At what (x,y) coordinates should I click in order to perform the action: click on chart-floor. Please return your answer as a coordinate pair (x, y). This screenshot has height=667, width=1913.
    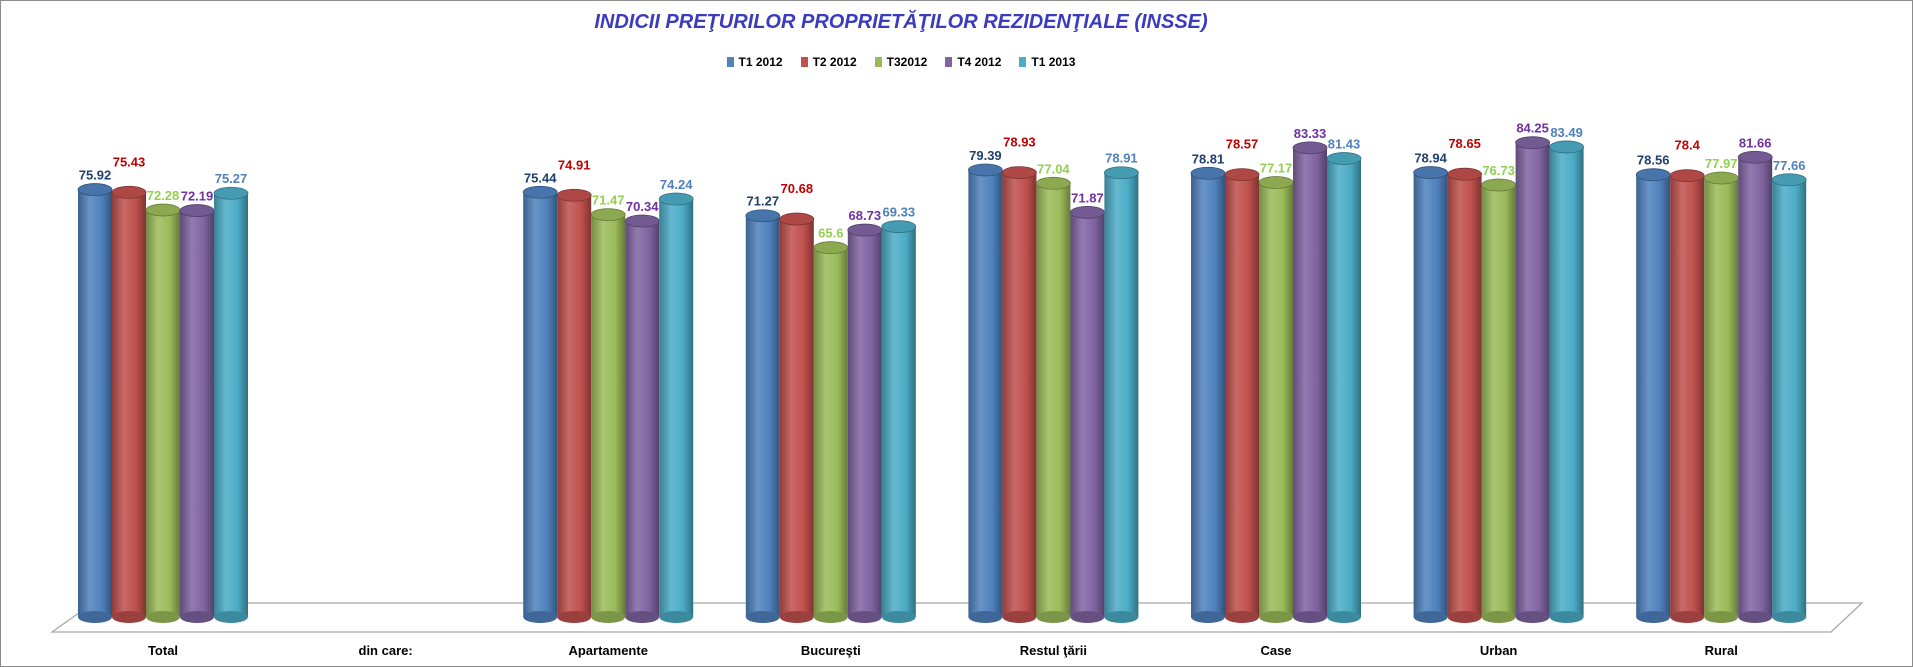
    Looking at the image, I should click on (957, 617).